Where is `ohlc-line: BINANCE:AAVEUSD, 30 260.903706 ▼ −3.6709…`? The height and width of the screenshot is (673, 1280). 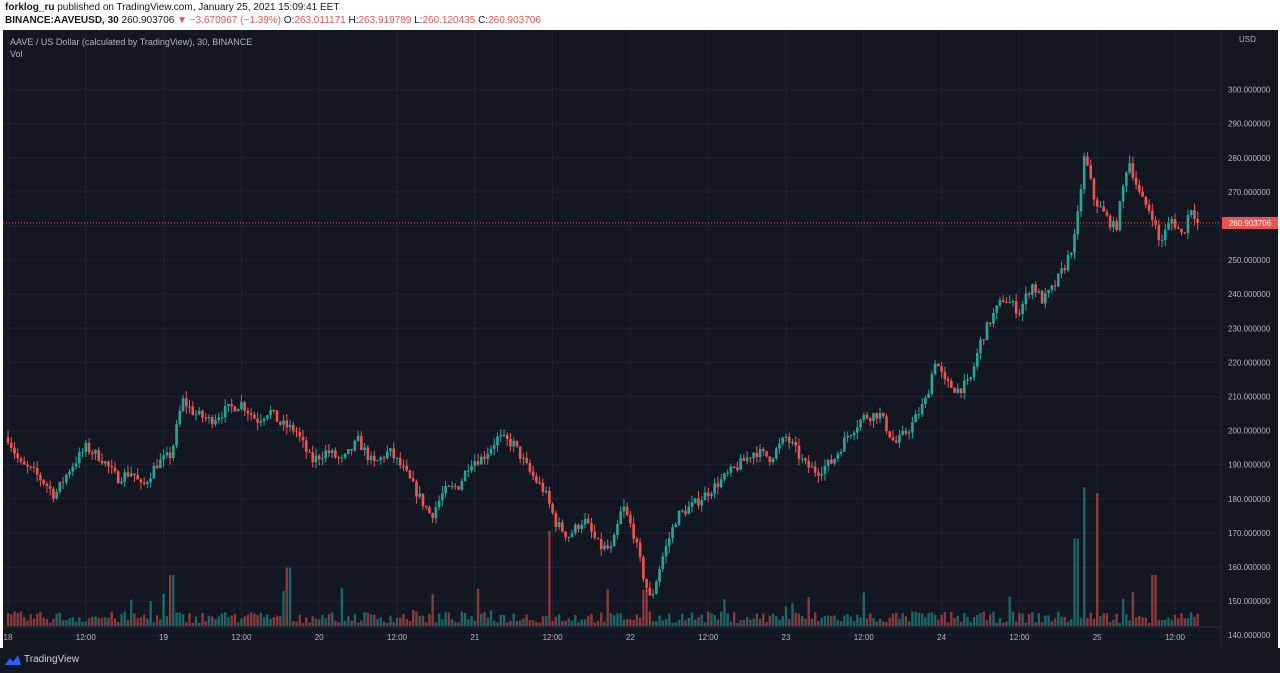
ohlc-line: BINANCE:AAVEUSD, 30 260.903706 ▼ −3.6709… is located at coordinates (273, 20).